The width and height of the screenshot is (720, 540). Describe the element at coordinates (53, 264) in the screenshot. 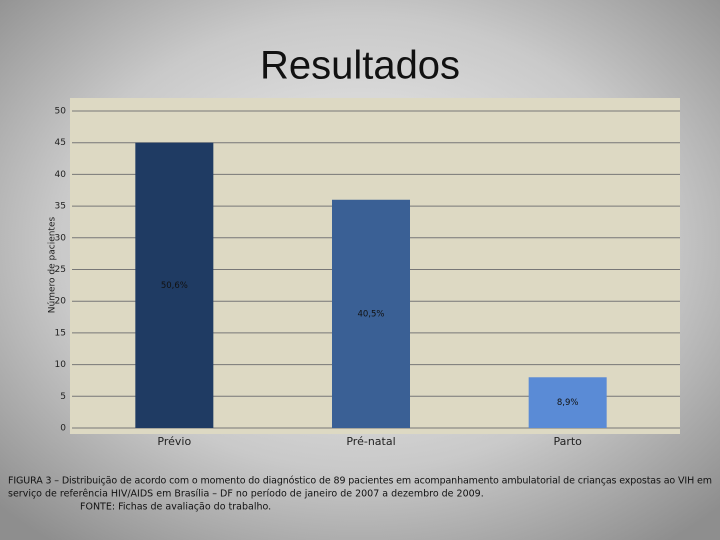

I see `y-axis-label: Número de pacientes` at that location.